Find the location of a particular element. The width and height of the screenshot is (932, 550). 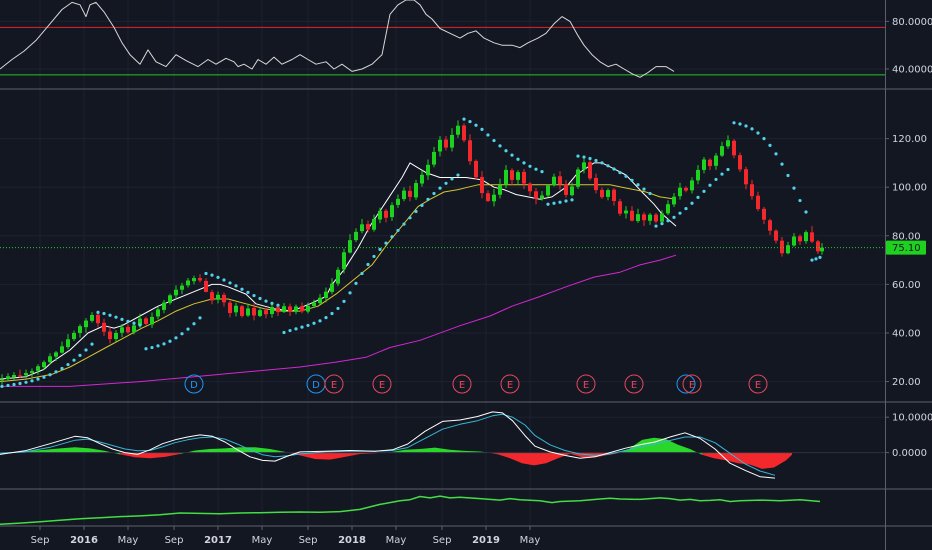

y-tick-label: 40.00 is located at coordinates (906, 333).